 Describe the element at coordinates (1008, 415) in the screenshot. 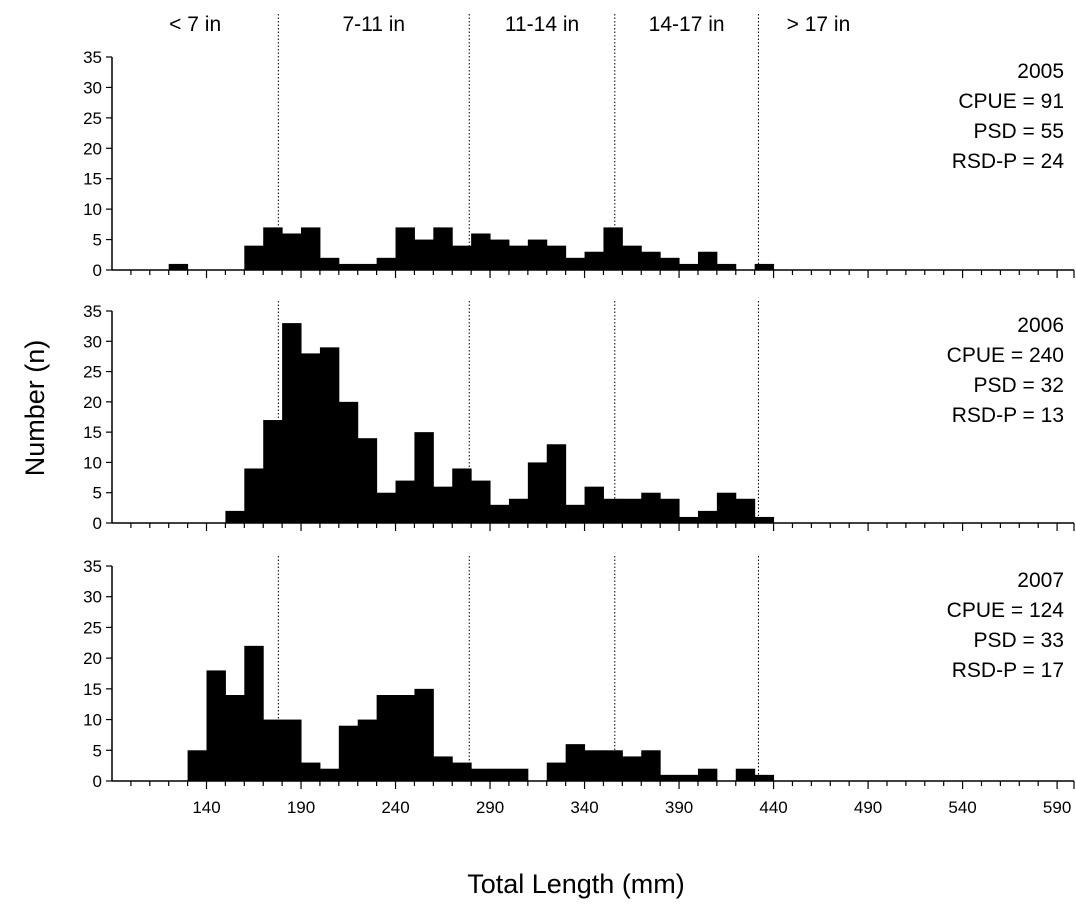

I see `panel-stat-label: RSD-P = 13` at that location.